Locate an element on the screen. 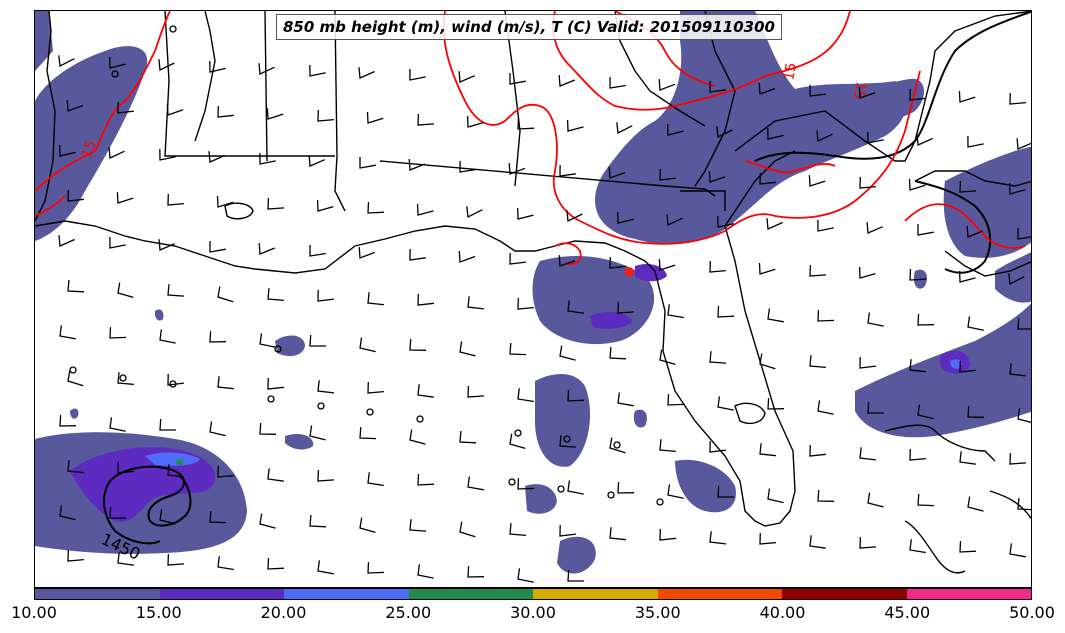 This screenshot has height=633, width=1065. isotherm-label-15-west: 15 is located at coordinates (89, 149).